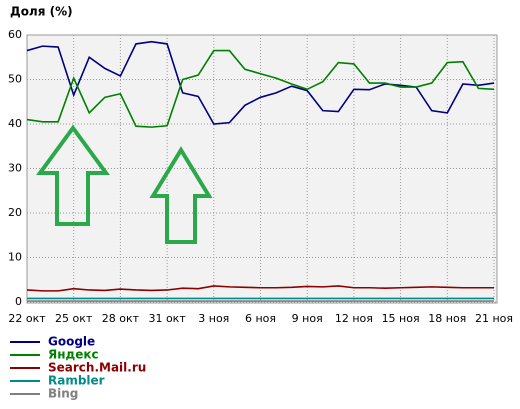 This screenshot has height=409, width=520. What do you see at coordinates (73, 355) in the screenshot?
I see `legend-label: Яндекс` at bounding box center [73, 355].